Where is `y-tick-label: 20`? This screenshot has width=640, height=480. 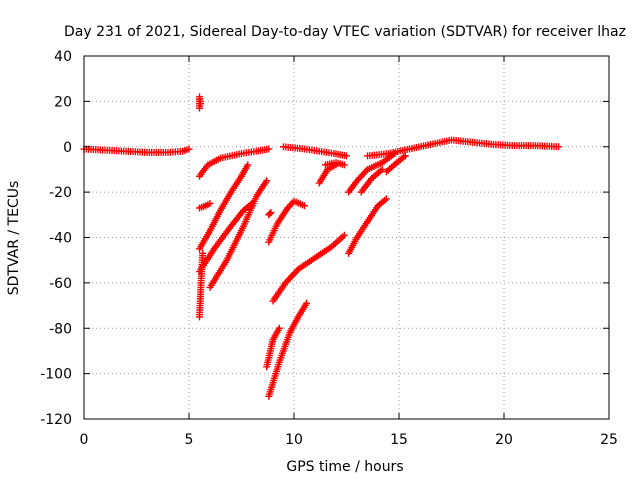
y-tick-label: 20 is located at coordinates (63, 102).